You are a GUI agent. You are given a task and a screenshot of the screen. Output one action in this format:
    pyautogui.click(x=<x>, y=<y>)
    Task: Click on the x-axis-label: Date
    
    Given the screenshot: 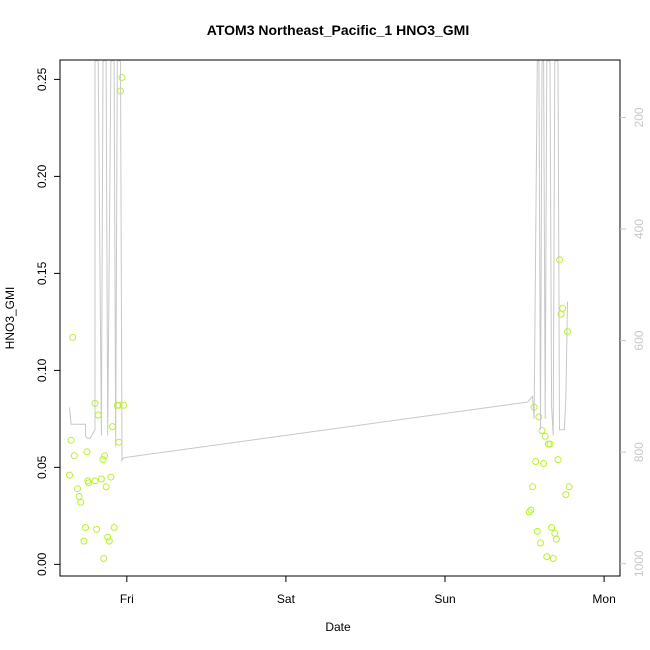 What is the action you would take?
    pyautogui.click(x=338, y=627)
    